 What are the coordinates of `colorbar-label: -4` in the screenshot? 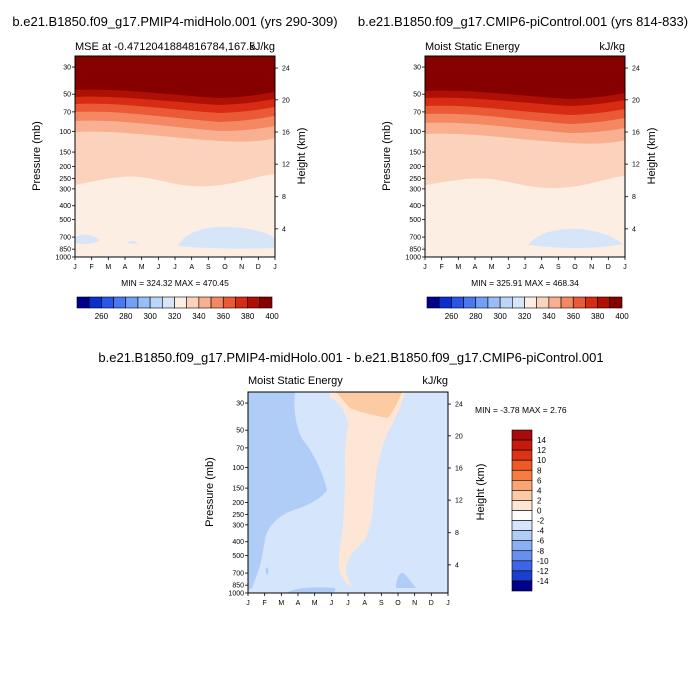 It's located at (541, 531).